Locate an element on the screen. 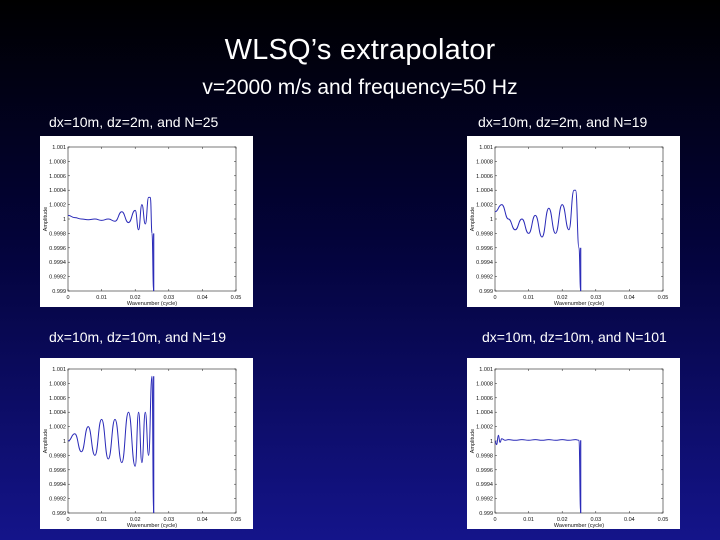  panel-label-2: dx=10m, dz=2m, and N=19 is located at coordinates (563, 122).